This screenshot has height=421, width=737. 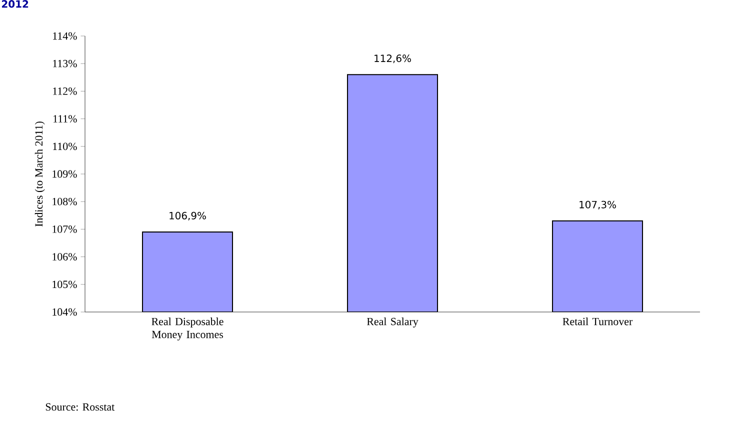 I want to click on y-tick-label: 111%, so click(x=65, y=119).